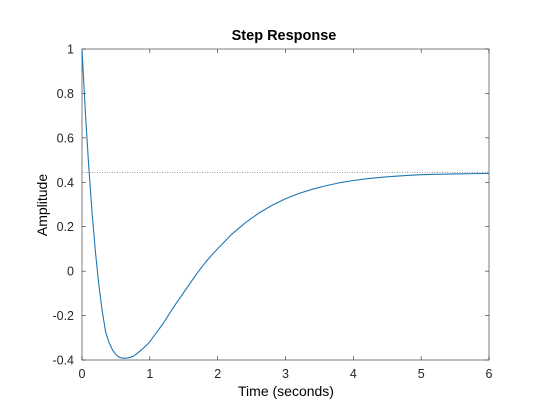  What do you see at coordinates (65, 138) in the screenshot?
I see `y-tick-label: 0.6` at bounding box center [65, 138].